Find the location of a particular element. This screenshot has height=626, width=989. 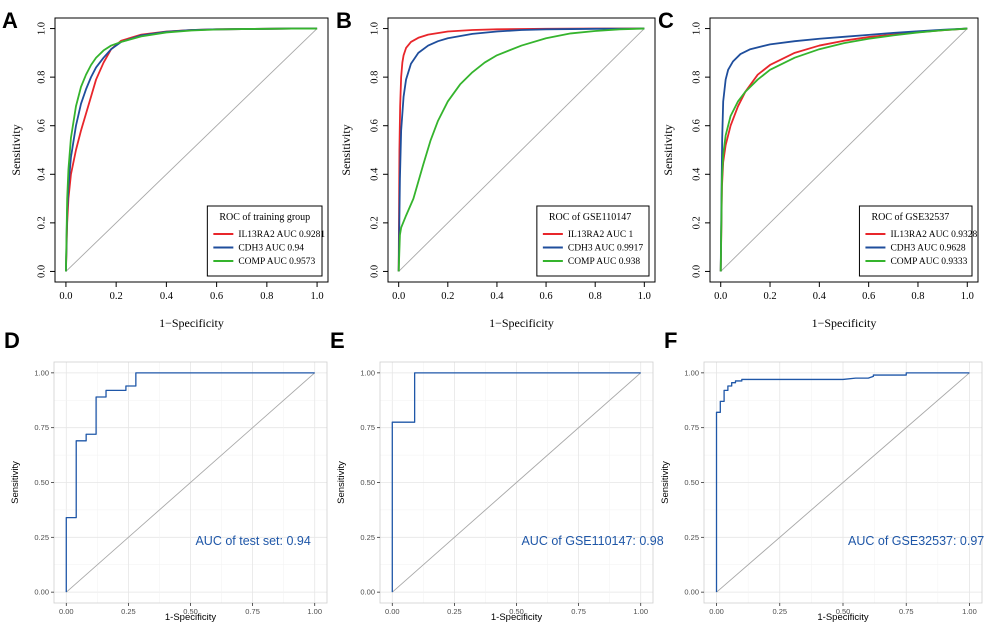

panel-label: E is located at coordinates (337, 340).